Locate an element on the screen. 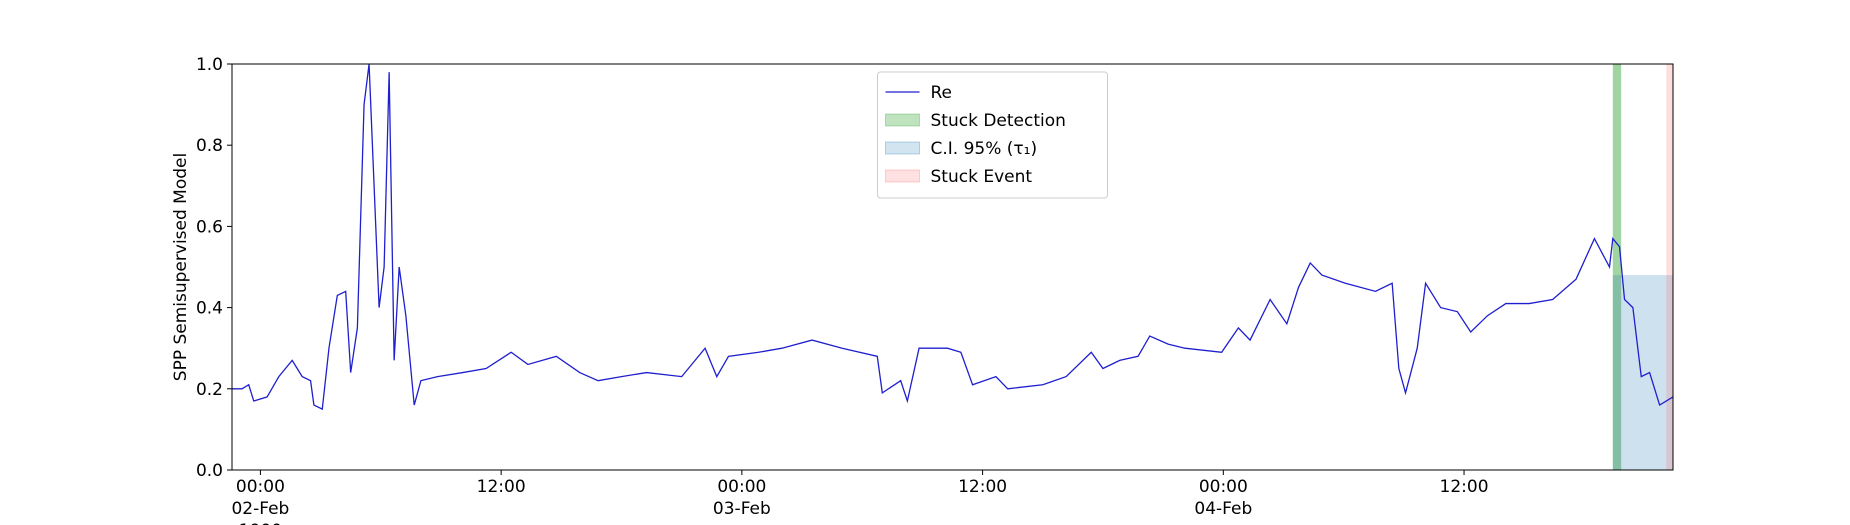 Image resolution: width=1850 pixels, height=525 pixels. legend-label: Re is located at coordinates (942, 93).